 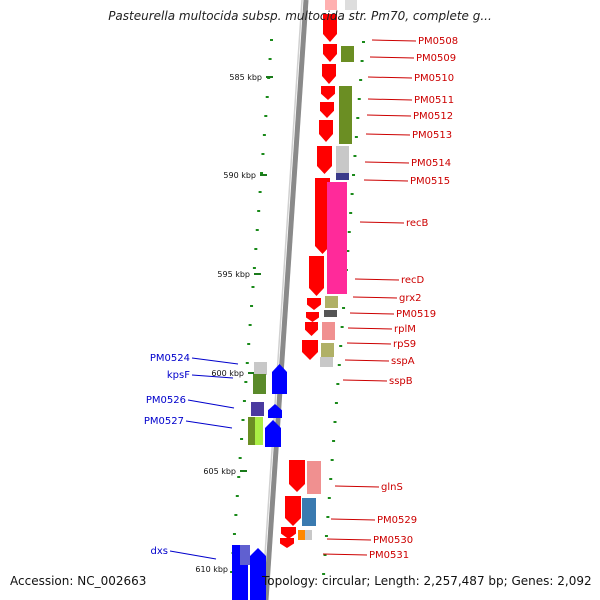 What do you see at coordinates (392, 487) in the screenshot?
I see `gene-label: glnS` at bounding box center [392, 487].